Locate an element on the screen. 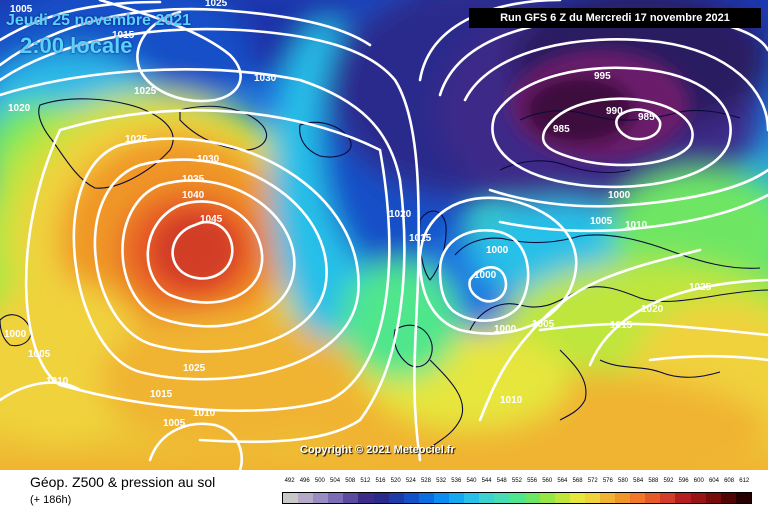 Image resolution: width=768 pixels, height=512 pixels. legend-label: 572 is located at coordinates (592, 481).